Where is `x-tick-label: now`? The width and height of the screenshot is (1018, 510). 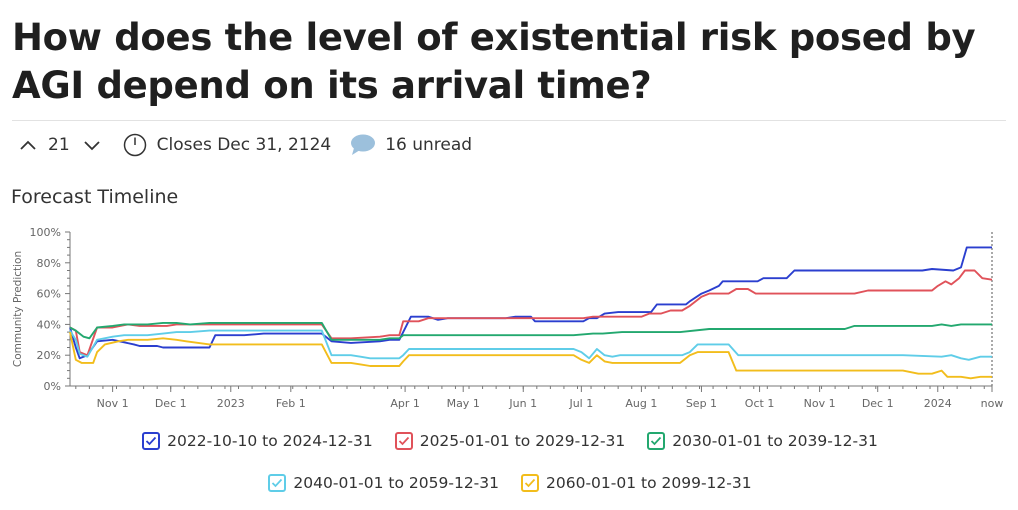 x-tick-label: now is located at coordinates (992, 403).